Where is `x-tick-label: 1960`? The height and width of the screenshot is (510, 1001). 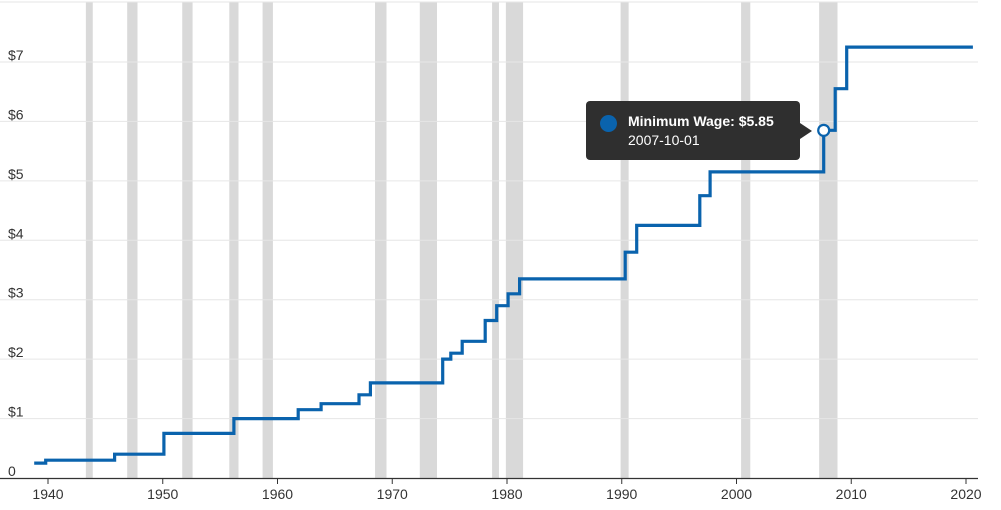
x-tick-label: 1960 is located at coordinates (277, 494).